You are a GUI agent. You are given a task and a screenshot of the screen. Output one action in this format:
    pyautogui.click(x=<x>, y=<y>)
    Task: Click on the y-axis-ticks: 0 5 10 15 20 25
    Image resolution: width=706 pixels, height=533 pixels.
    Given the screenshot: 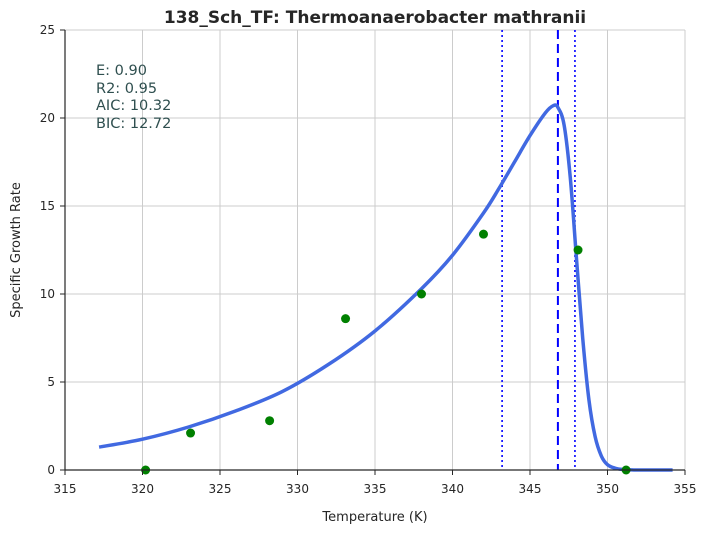 What is the action you would take?
    pyautogui.click(x=52, y=250)
    